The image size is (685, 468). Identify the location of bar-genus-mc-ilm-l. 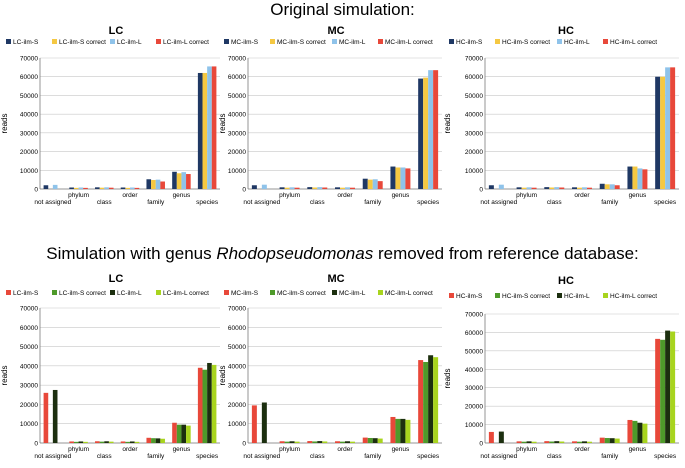
(403, 430).